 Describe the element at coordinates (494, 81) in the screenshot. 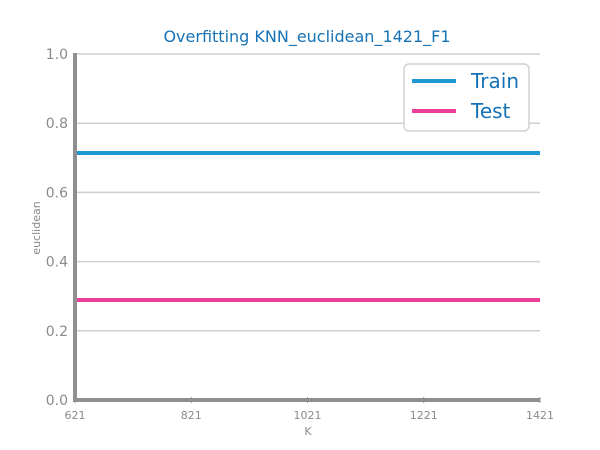

I see `legend-label-train: Train` at that location.